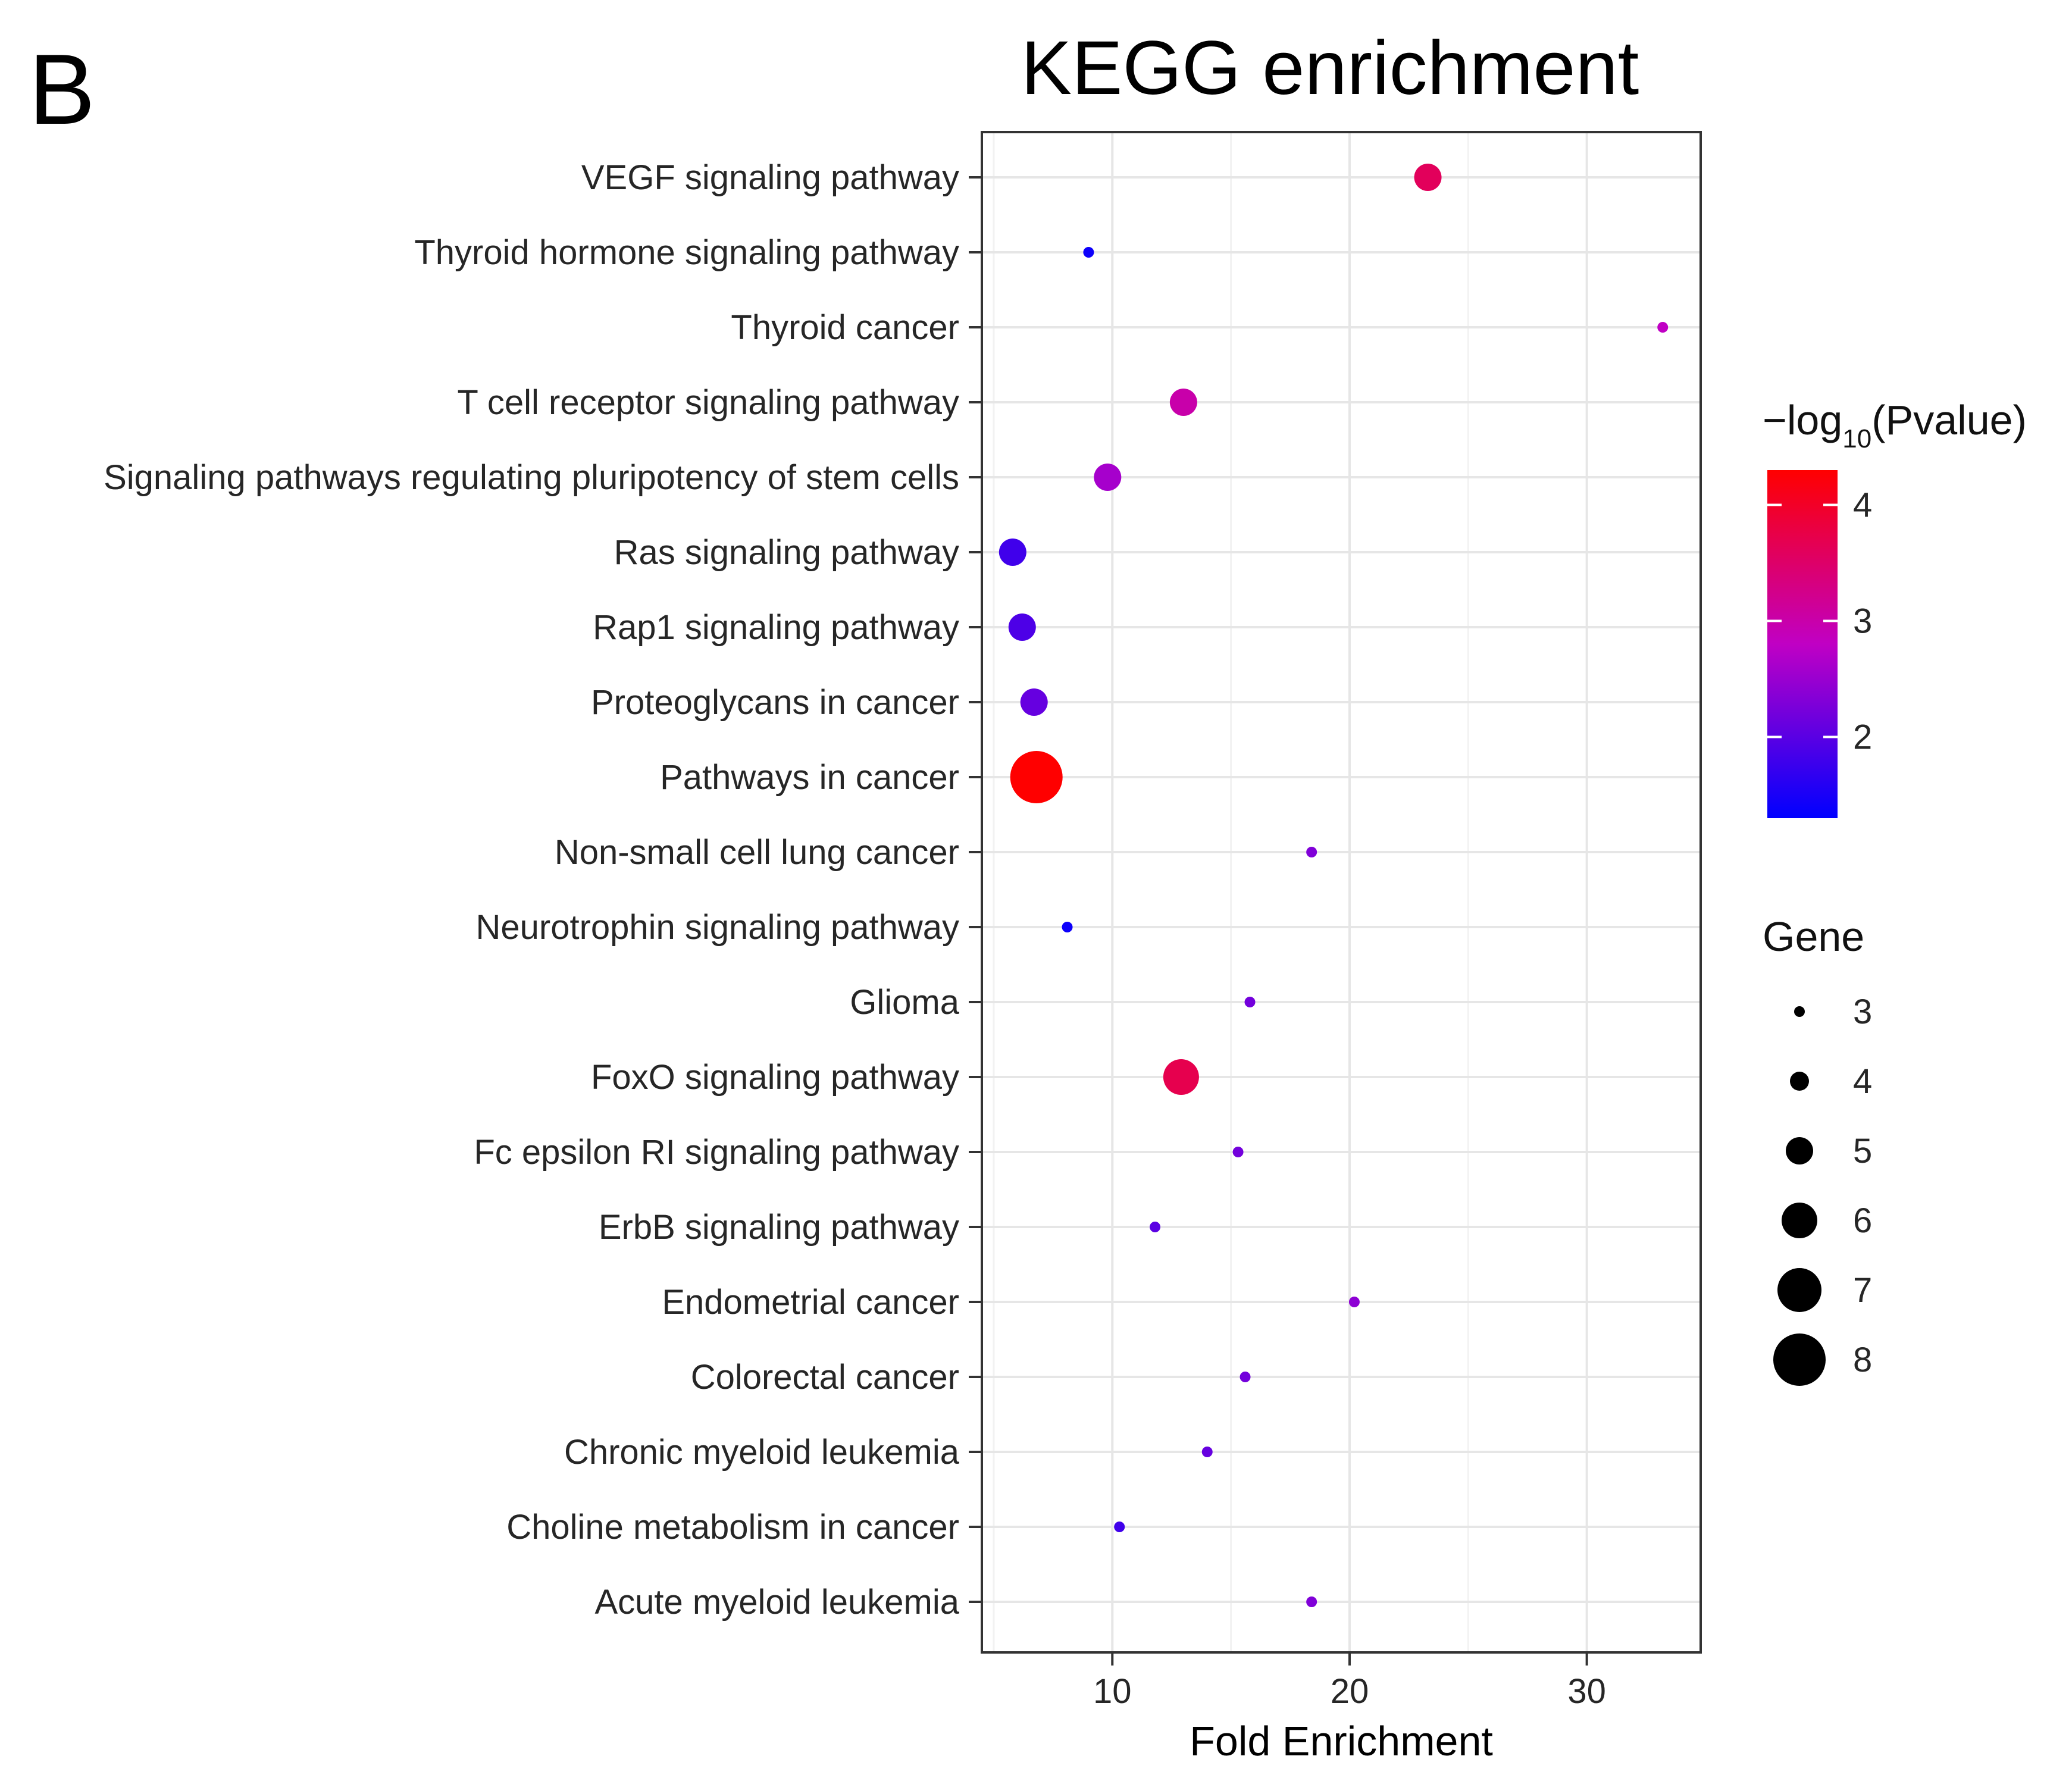  Describe the element at coordinates (904, 1003) in the screenshot. I see `y-tick-label-11: Glioma` at that location.